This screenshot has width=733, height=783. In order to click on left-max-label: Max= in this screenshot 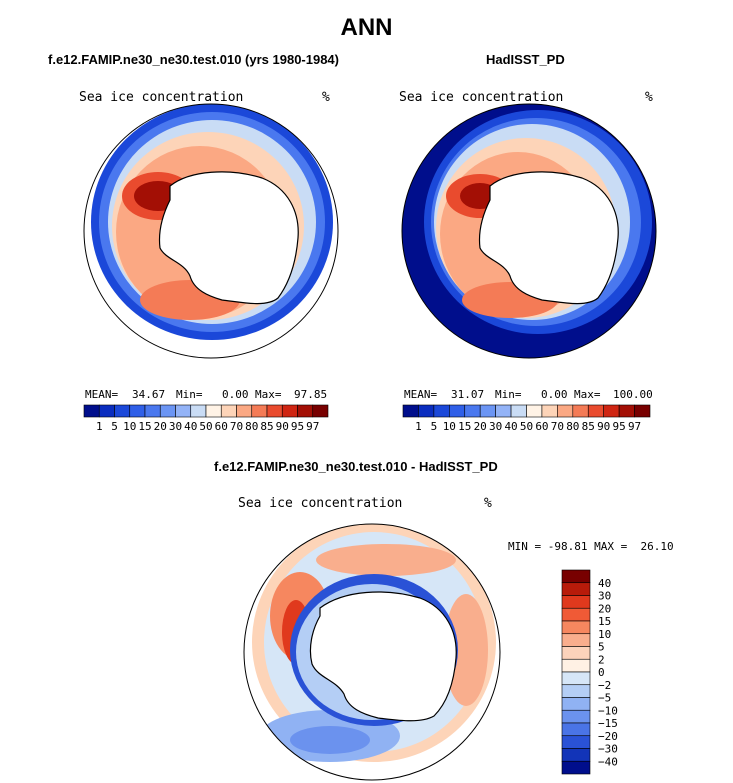, I will do `click(268, 394)`.